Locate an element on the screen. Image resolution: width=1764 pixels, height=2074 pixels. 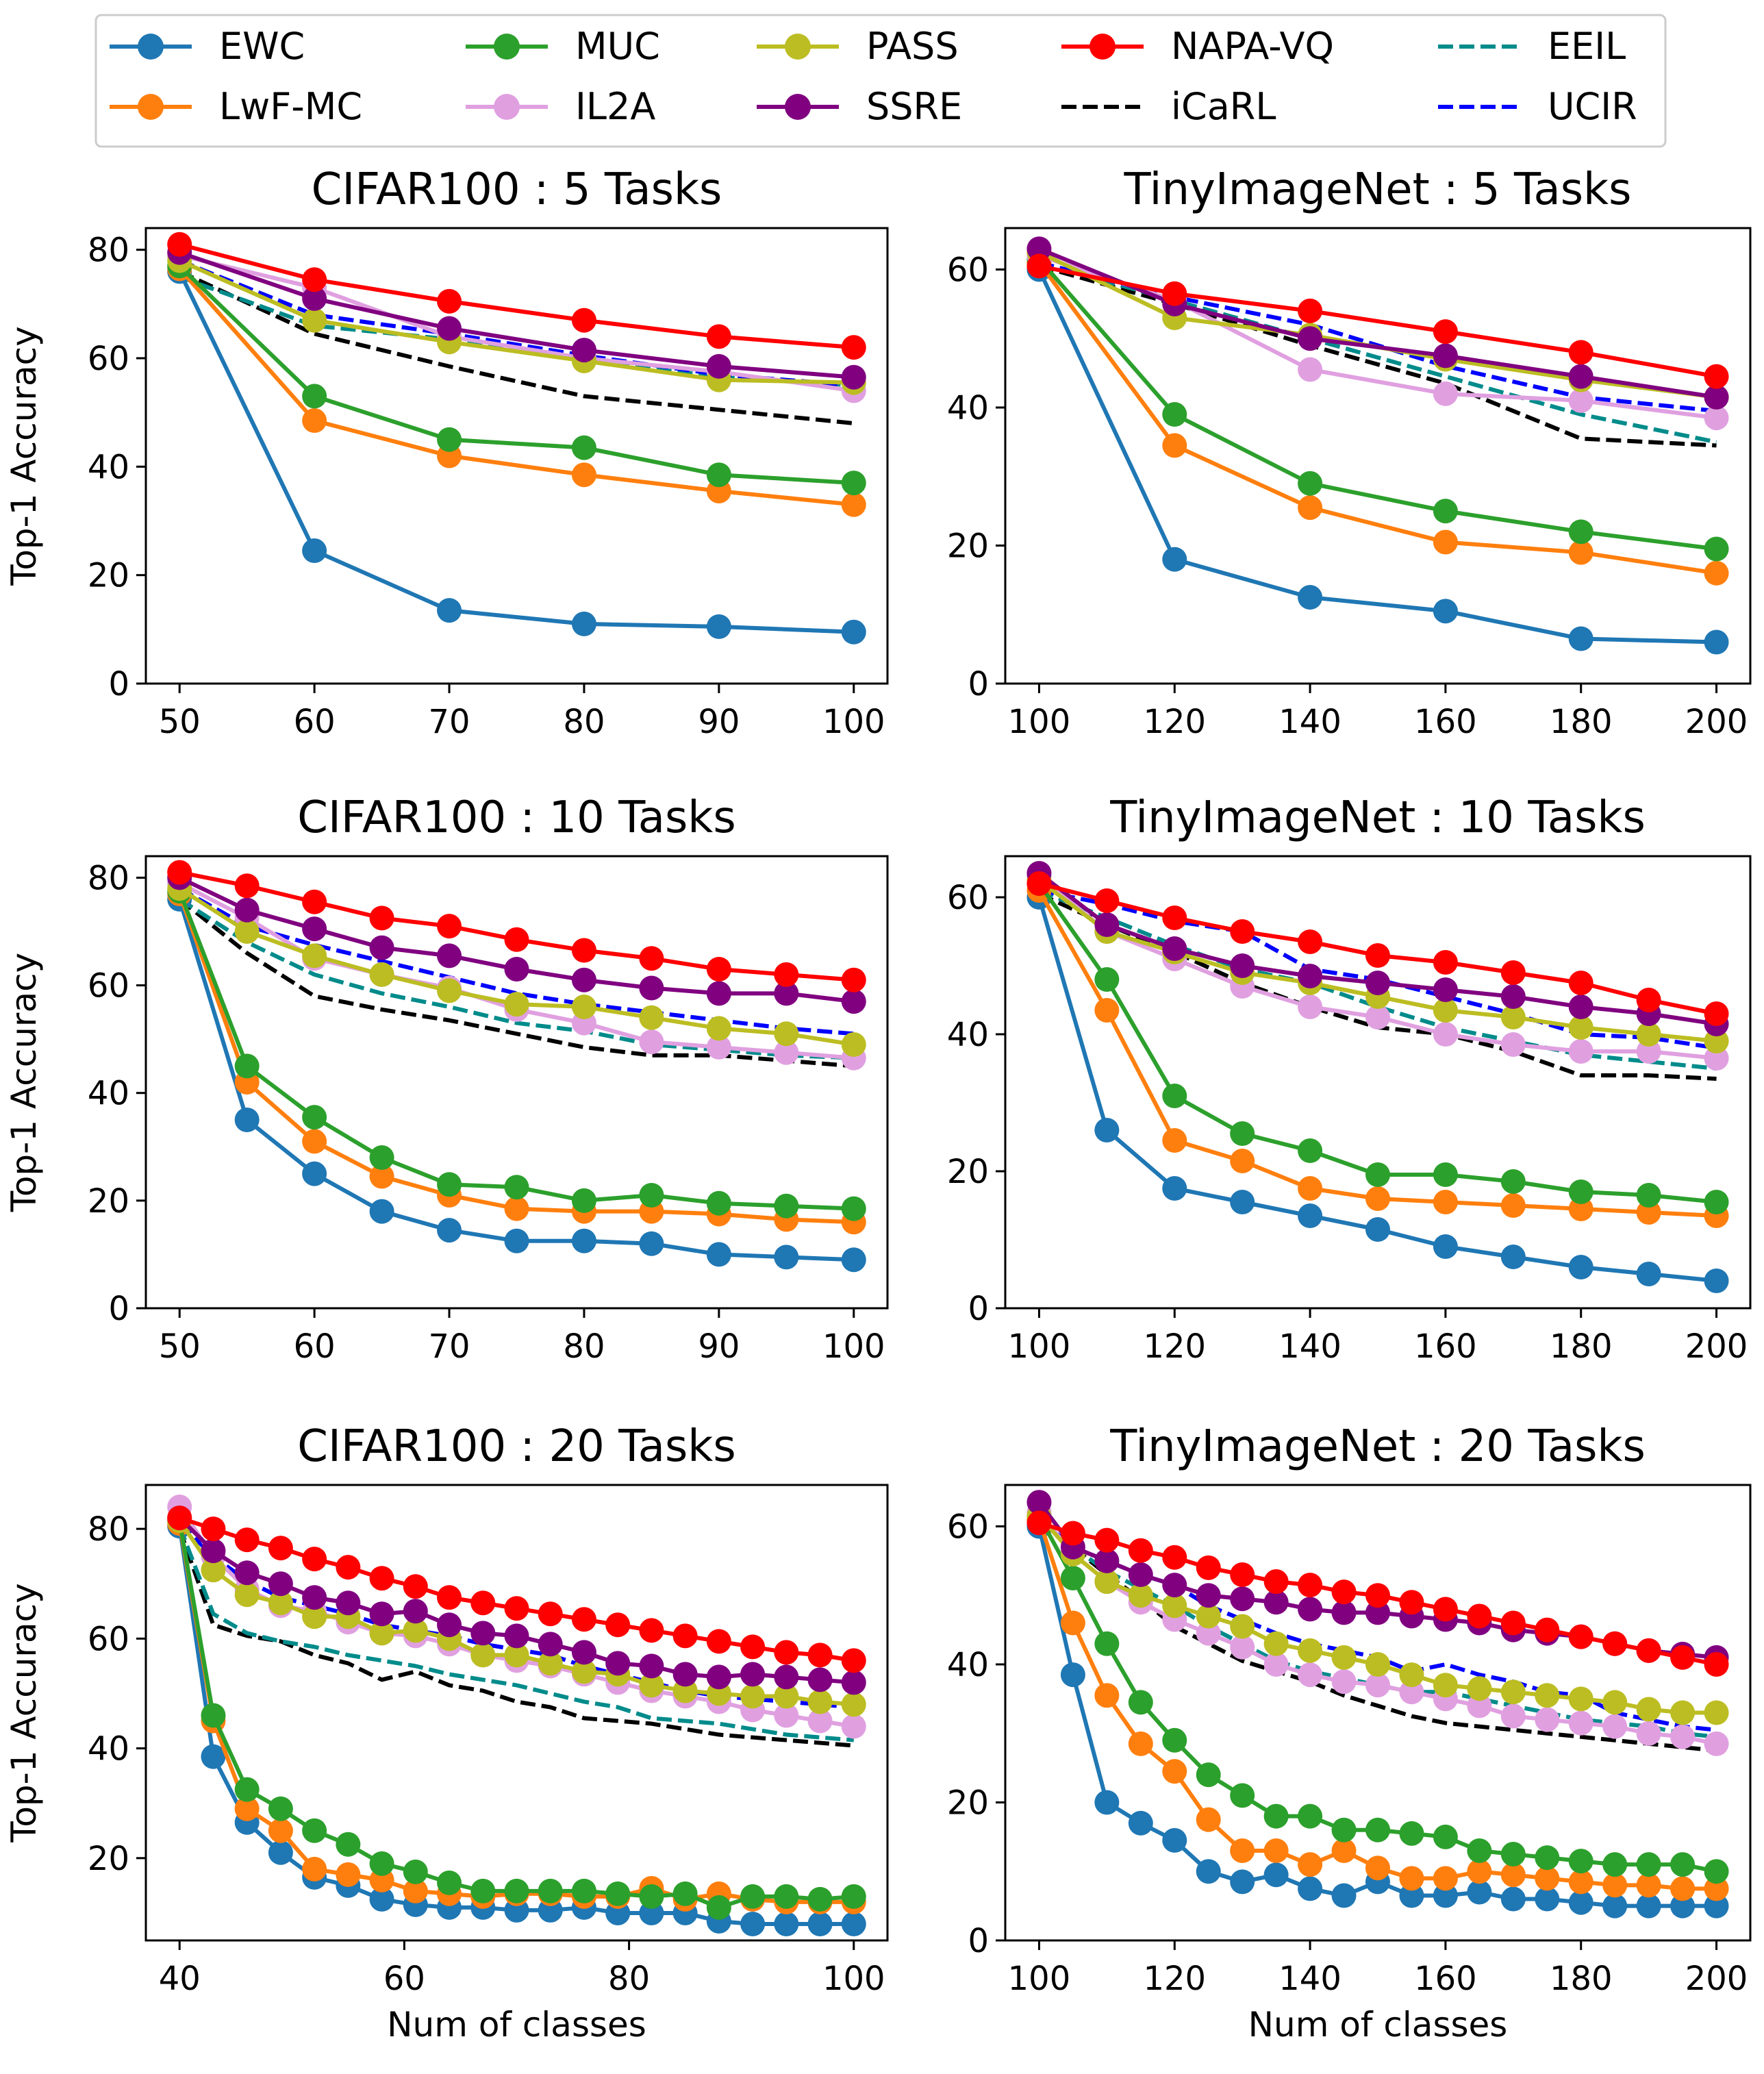
legend-item-lwf-mc: LwF-MC is located at coordinates (236, 107).